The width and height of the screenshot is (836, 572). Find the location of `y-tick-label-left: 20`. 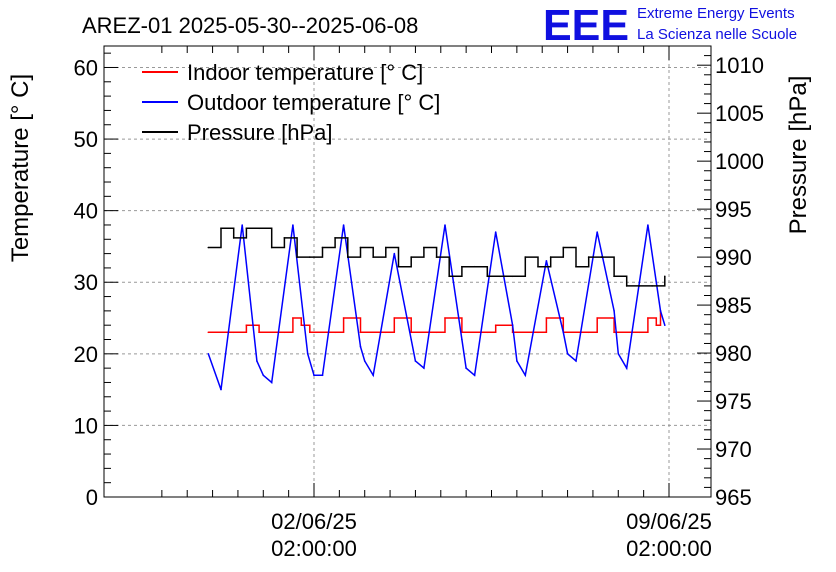

y-tick-label-left: 20 is located at coordinates (86, 354).